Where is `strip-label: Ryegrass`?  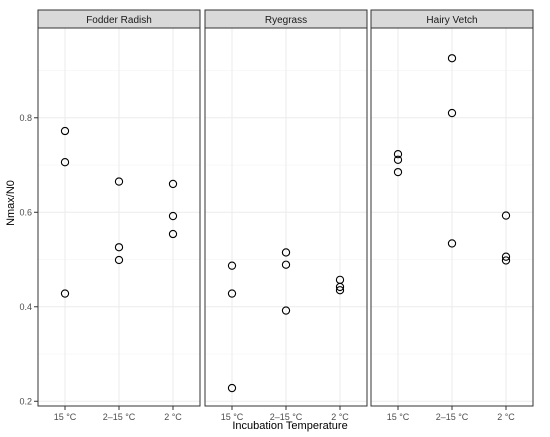
strip-label: Ryegrass is located at coordinates (286, 20).